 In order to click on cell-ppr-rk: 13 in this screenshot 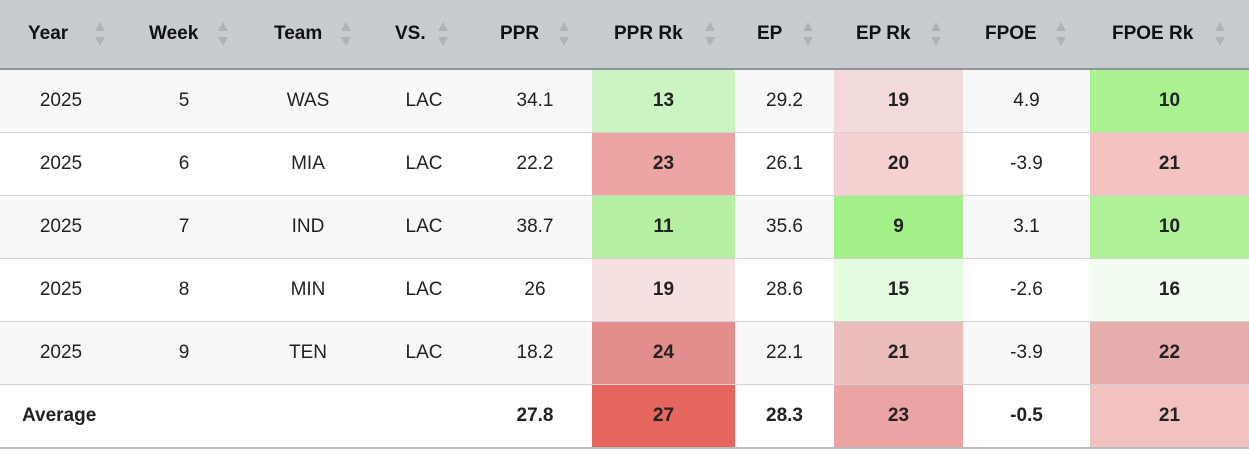, I will do `click(663, 101)`.